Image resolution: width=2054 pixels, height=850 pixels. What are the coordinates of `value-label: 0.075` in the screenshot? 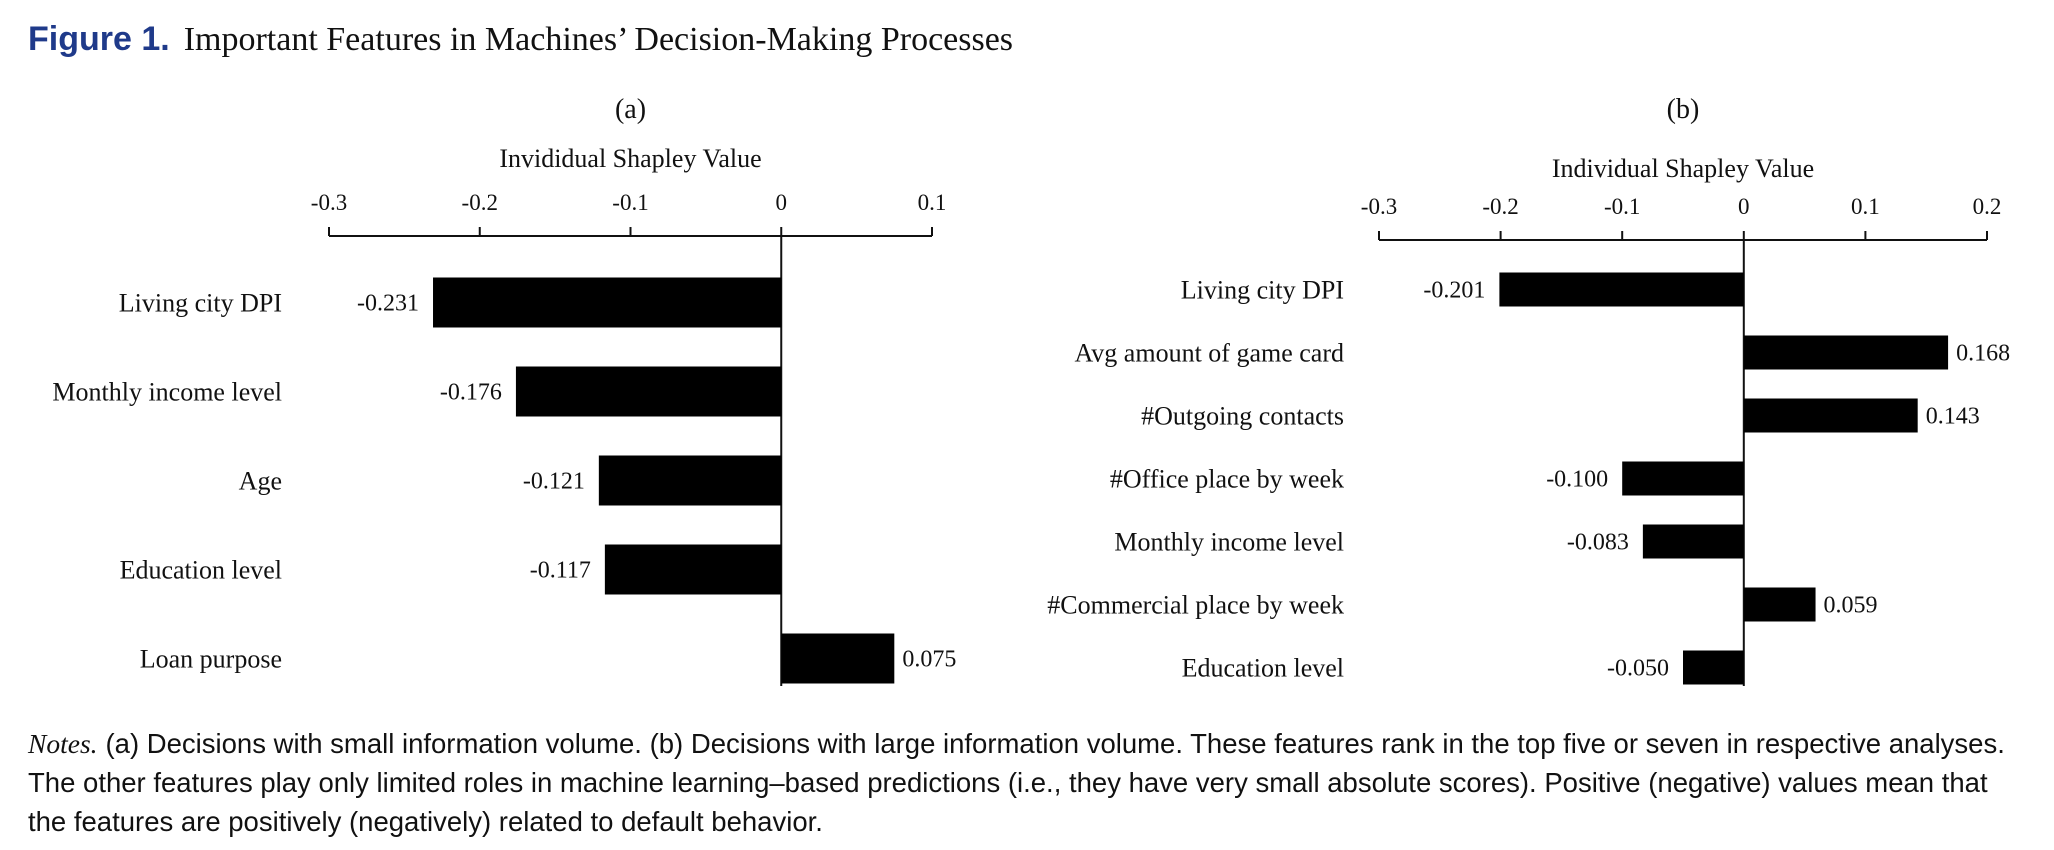 It's located at (929, 660).